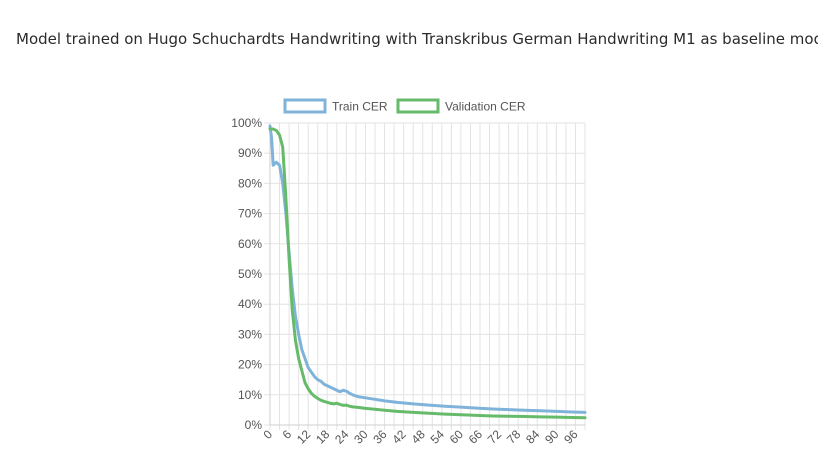 Image resolution: width=818 pixels, height=473 pixels. I want to click on x-tick-label: 6, so click(287, 434).